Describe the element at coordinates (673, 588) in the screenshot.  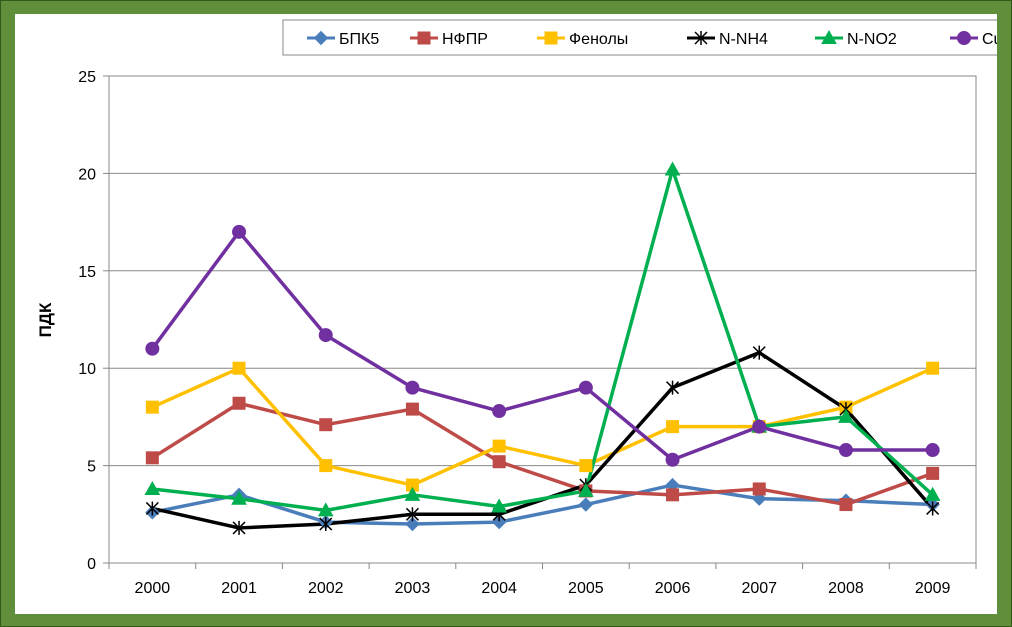
I see `x-tick-label: 2006` at that location.